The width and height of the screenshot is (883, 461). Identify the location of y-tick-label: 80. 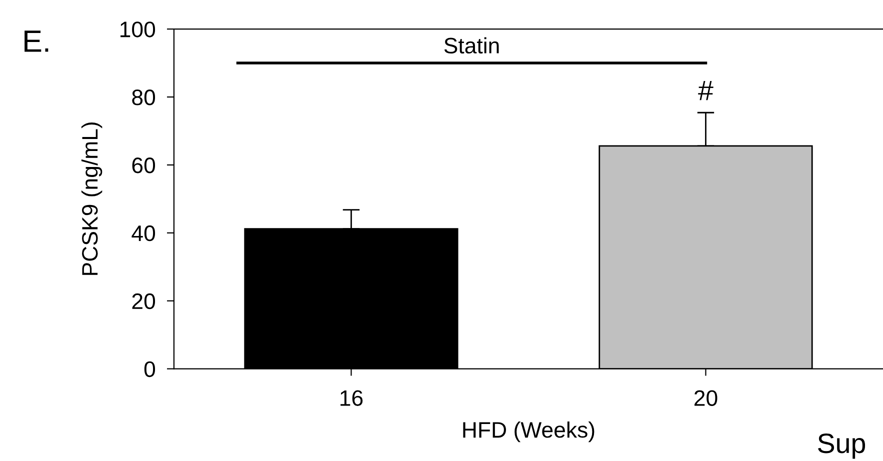
(144, 98).